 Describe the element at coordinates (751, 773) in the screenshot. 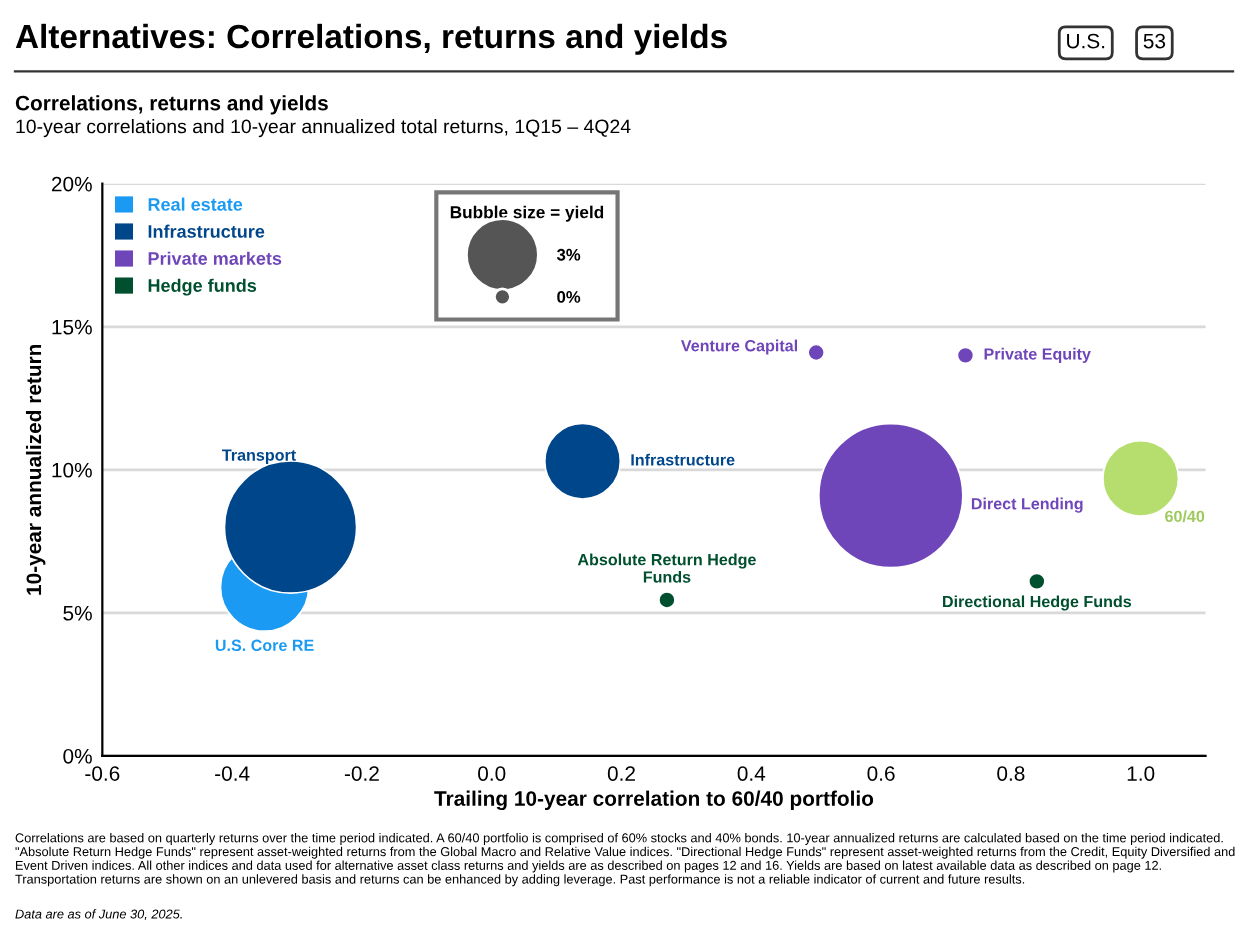

I see `x-tick-label: 0.4` at that location.